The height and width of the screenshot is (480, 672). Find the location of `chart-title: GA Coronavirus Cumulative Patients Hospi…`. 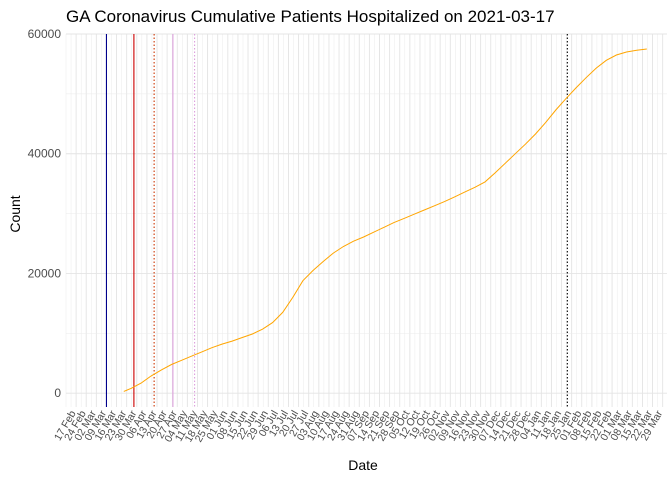

chart-title: GA Coronavirus Cumulative Patients Hospi… is located at coordinates (310, 16).